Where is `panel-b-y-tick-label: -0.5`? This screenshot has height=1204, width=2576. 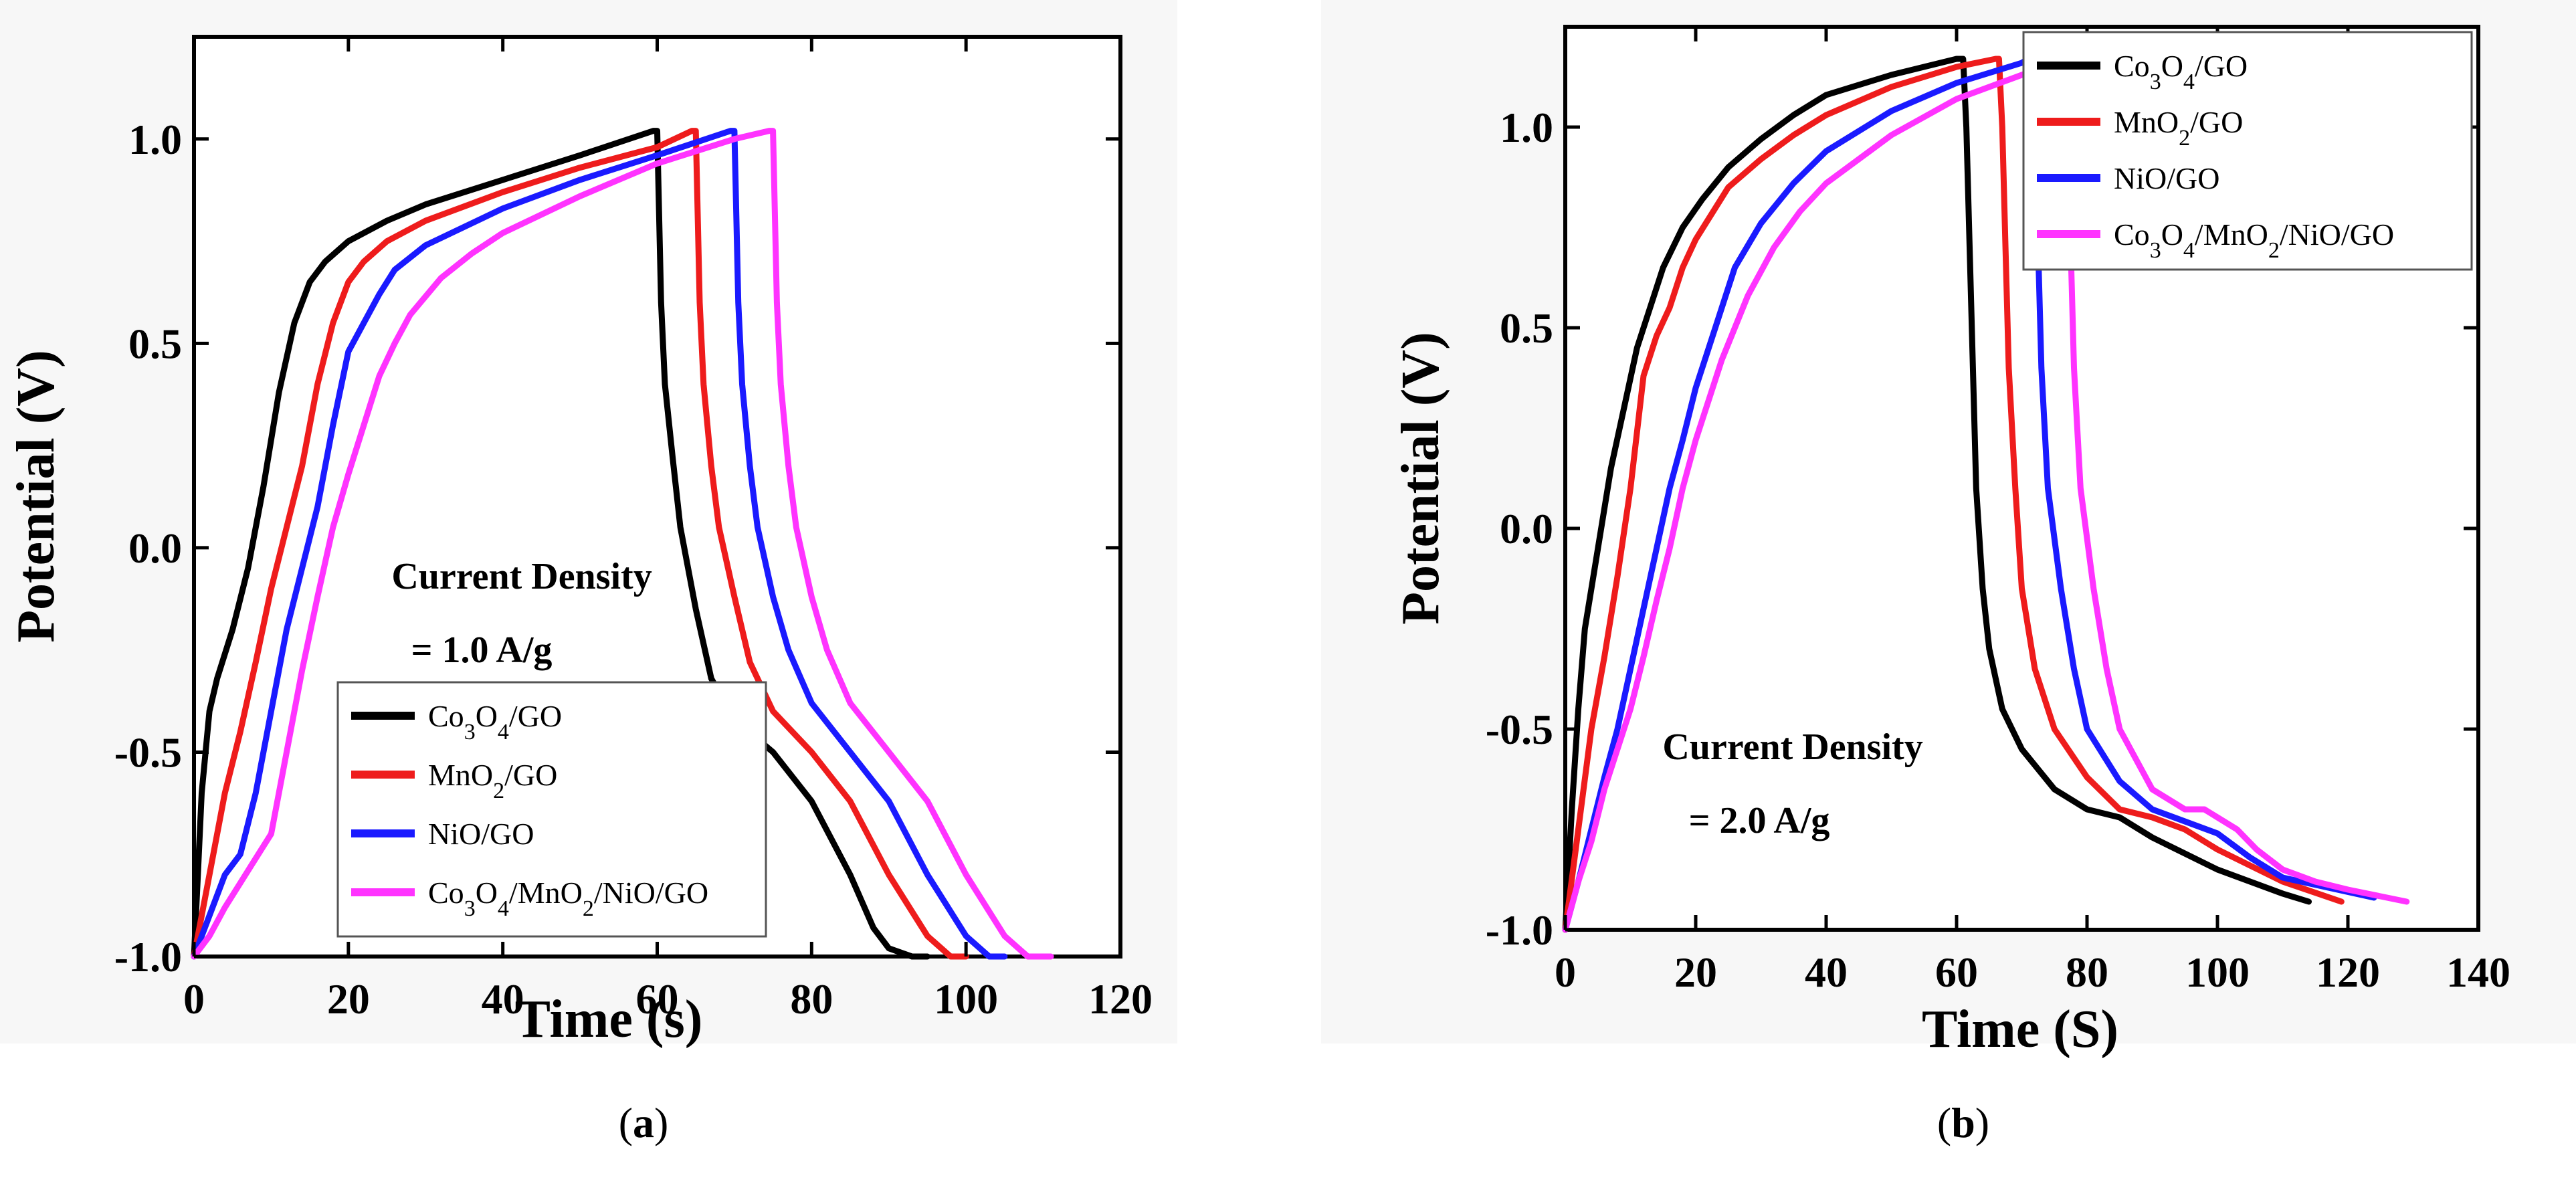 panel-b-y-tick-label: -0.5 is located at coordinates (1519, 729).